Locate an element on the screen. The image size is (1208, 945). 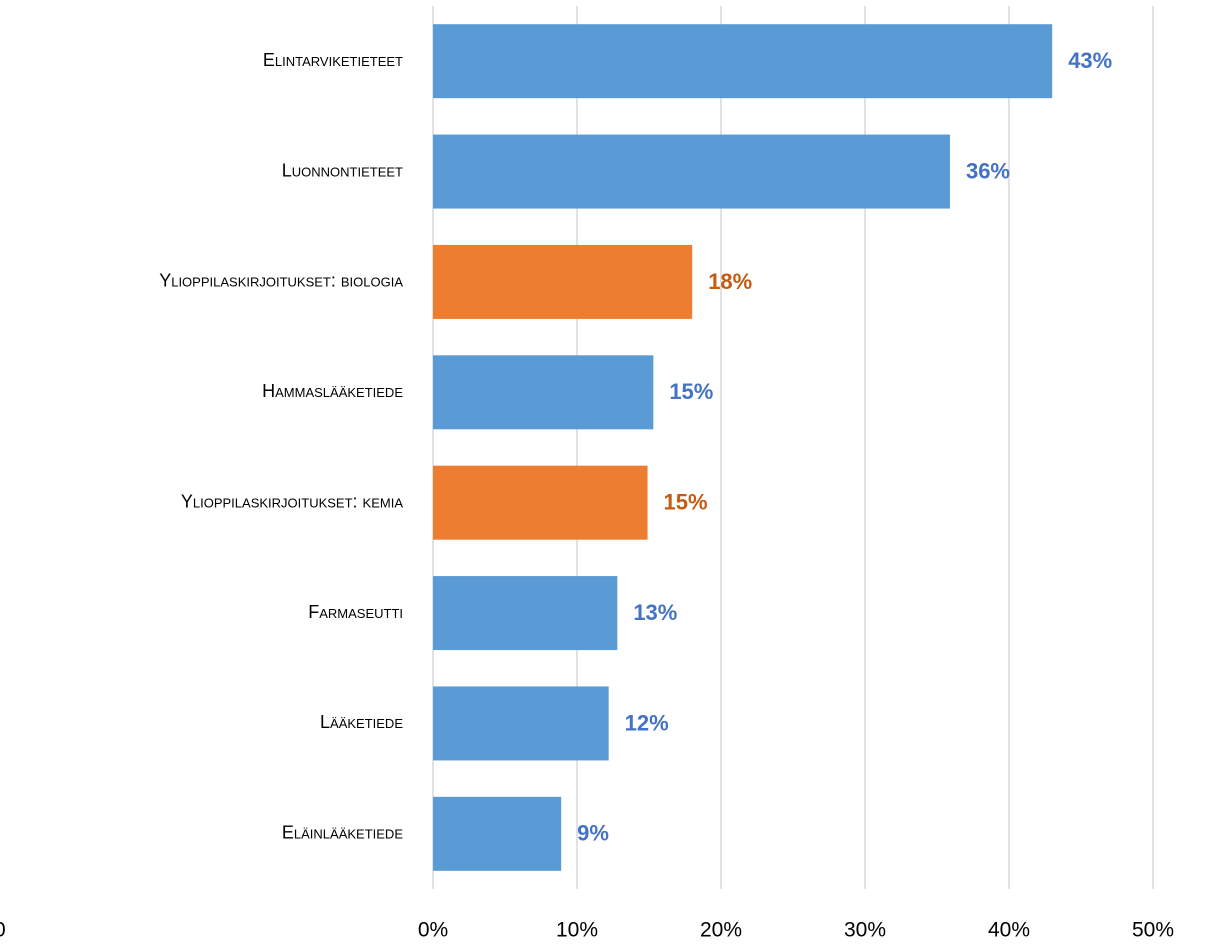
x-tick-label: 40% is located at coordinates (1009, 930).